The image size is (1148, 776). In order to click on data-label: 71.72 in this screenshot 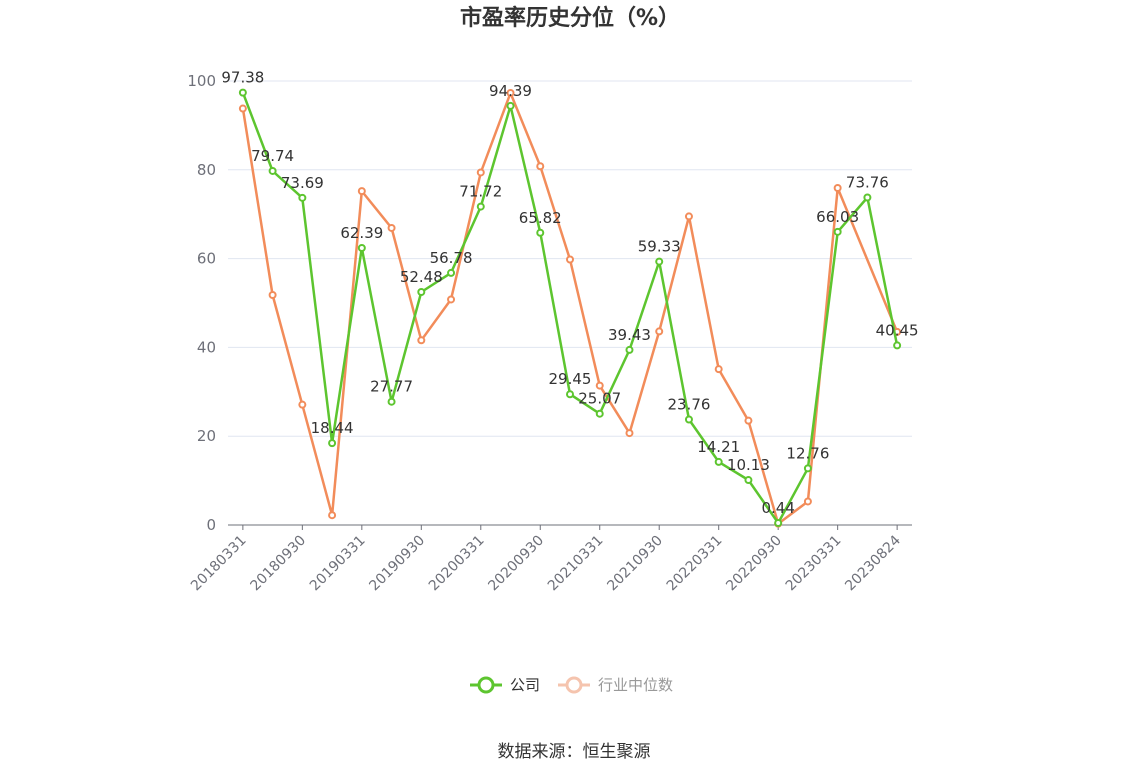, I will do `click(480, 192)`.